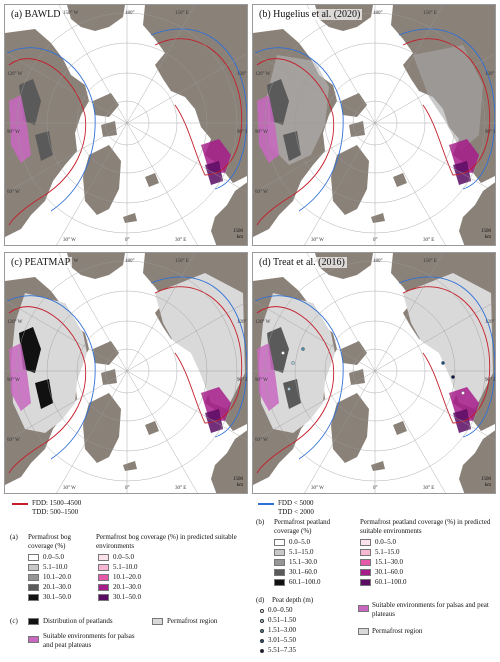 This screenshot has height=662, width=500. What do you see at coordinates (310, 14) in the screenshot?
I see `panel-title: (b) Hugelius et al. (2020)` at bounding box center [310, 14].